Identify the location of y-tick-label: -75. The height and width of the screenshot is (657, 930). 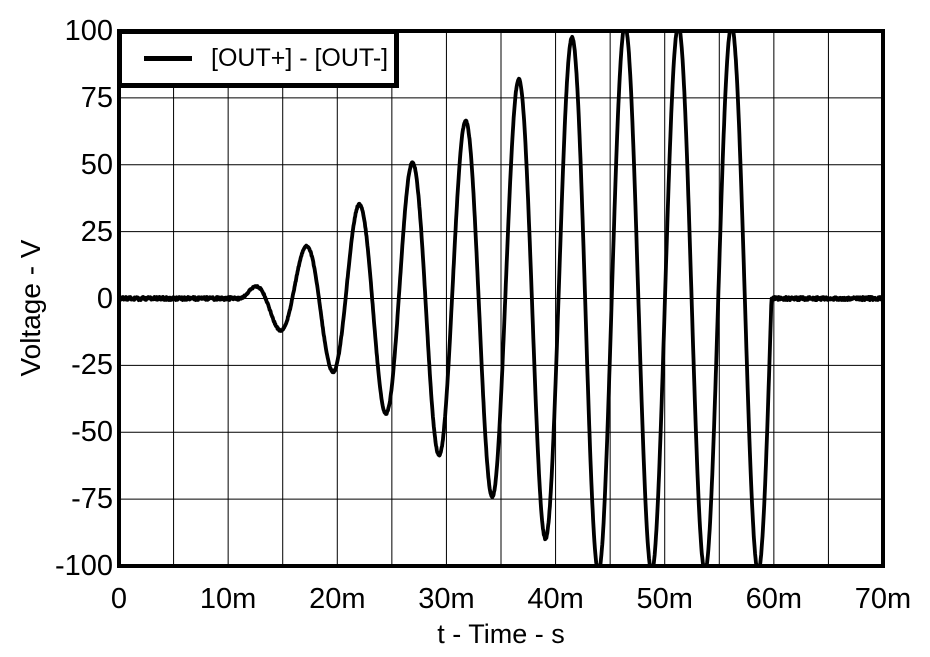
(92, 499).